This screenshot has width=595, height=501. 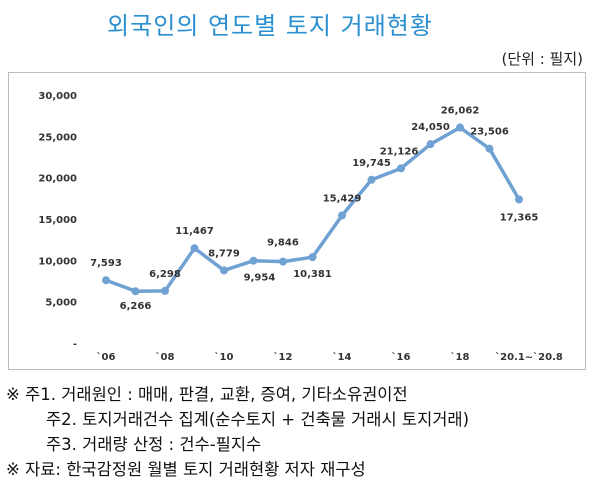 What do you see at coordinates (283, 243) in the screenshot?
I see `data-label: 9,846` at bounding box center [283, 243].